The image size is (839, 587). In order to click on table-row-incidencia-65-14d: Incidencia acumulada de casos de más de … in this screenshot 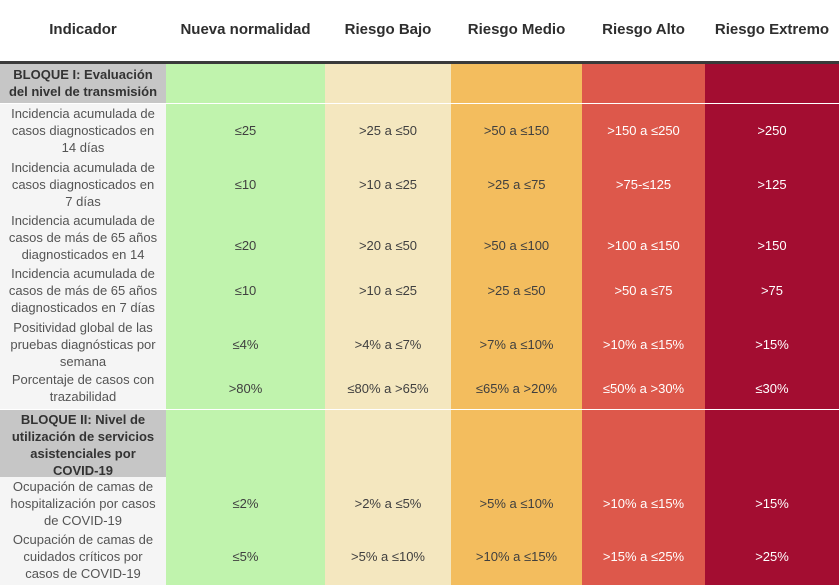, I will do `click(419, 246)`.